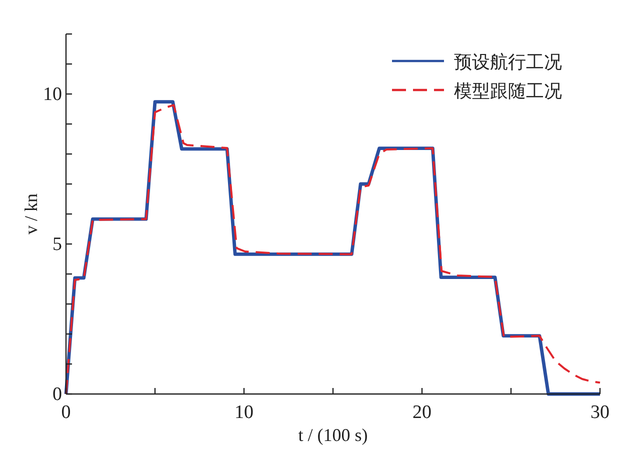  Describe the element at coordinates (333, 435) in the screenshot. I see `x-axis-title: t / (100 s)` at that location.